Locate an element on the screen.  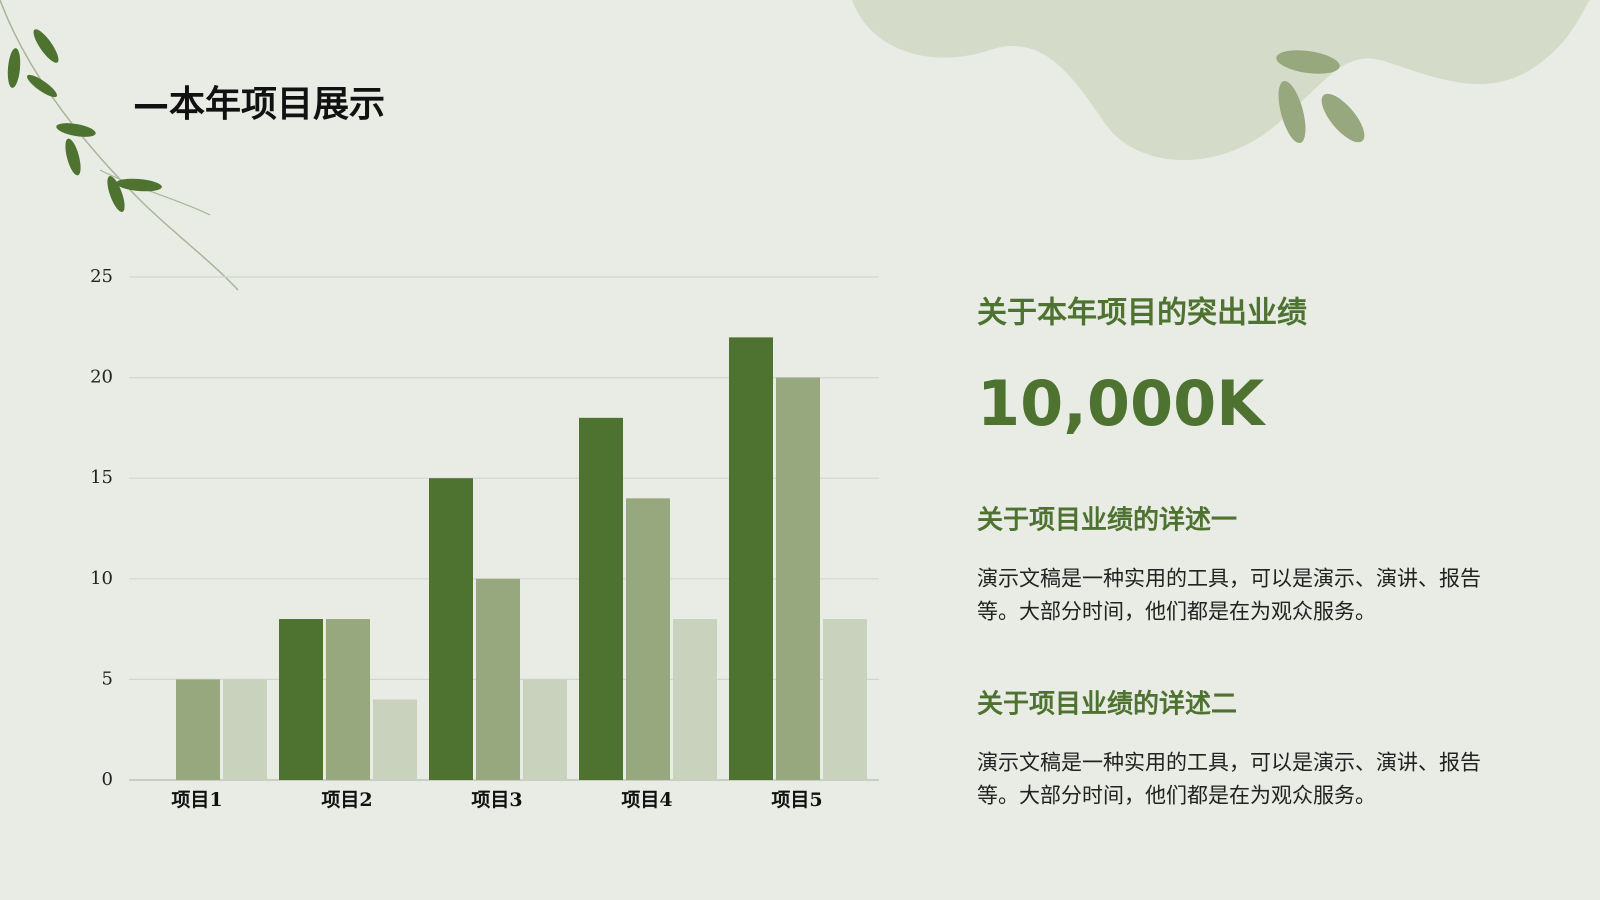
y-tick-label: 15 is located at coordinates (101, 477).